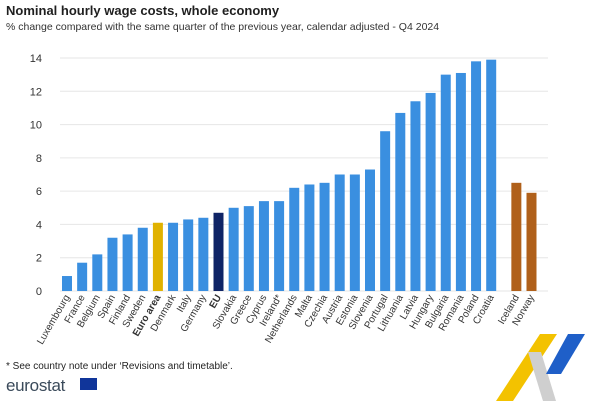 This screenshot has width=600, height=401. What do you see at coordinates (294, 239) in the screenshot?
I see `bar-netherlands` at bounding box center [294, 239].